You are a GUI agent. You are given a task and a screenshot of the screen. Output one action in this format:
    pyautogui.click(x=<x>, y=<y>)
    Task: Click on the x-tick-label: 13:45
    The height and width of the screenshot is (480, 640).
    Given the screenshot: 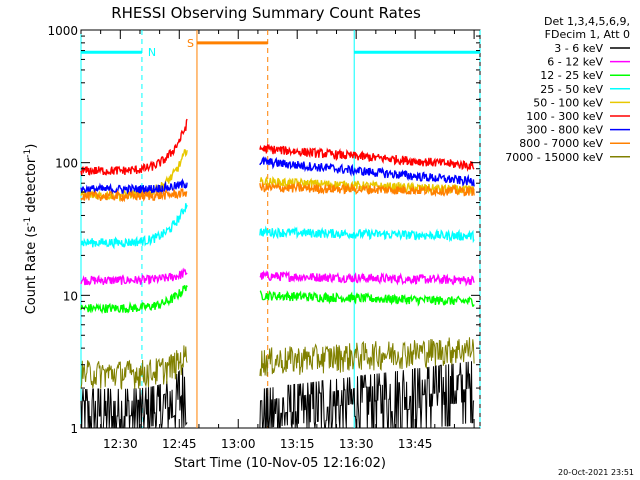 What is the action you would take?
    pyautogui.click(x=415, y=444)
    